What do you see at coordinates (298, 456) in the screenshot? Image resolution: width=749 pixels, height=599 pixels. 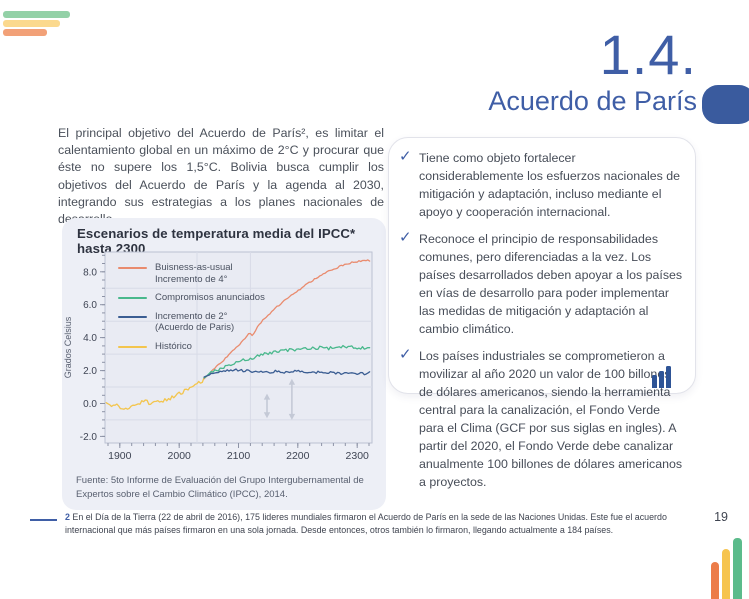 I see `svg-text: 2200` at bounding box center [298, 456].